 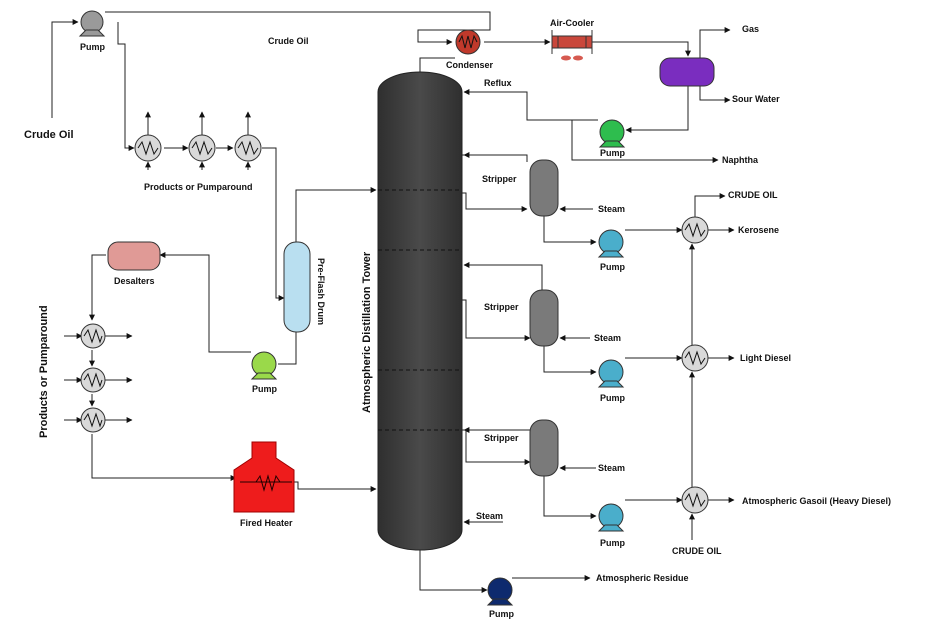 I want to click on label-atm-residue: Atmospheric Residue, so click(x=642, y=578).